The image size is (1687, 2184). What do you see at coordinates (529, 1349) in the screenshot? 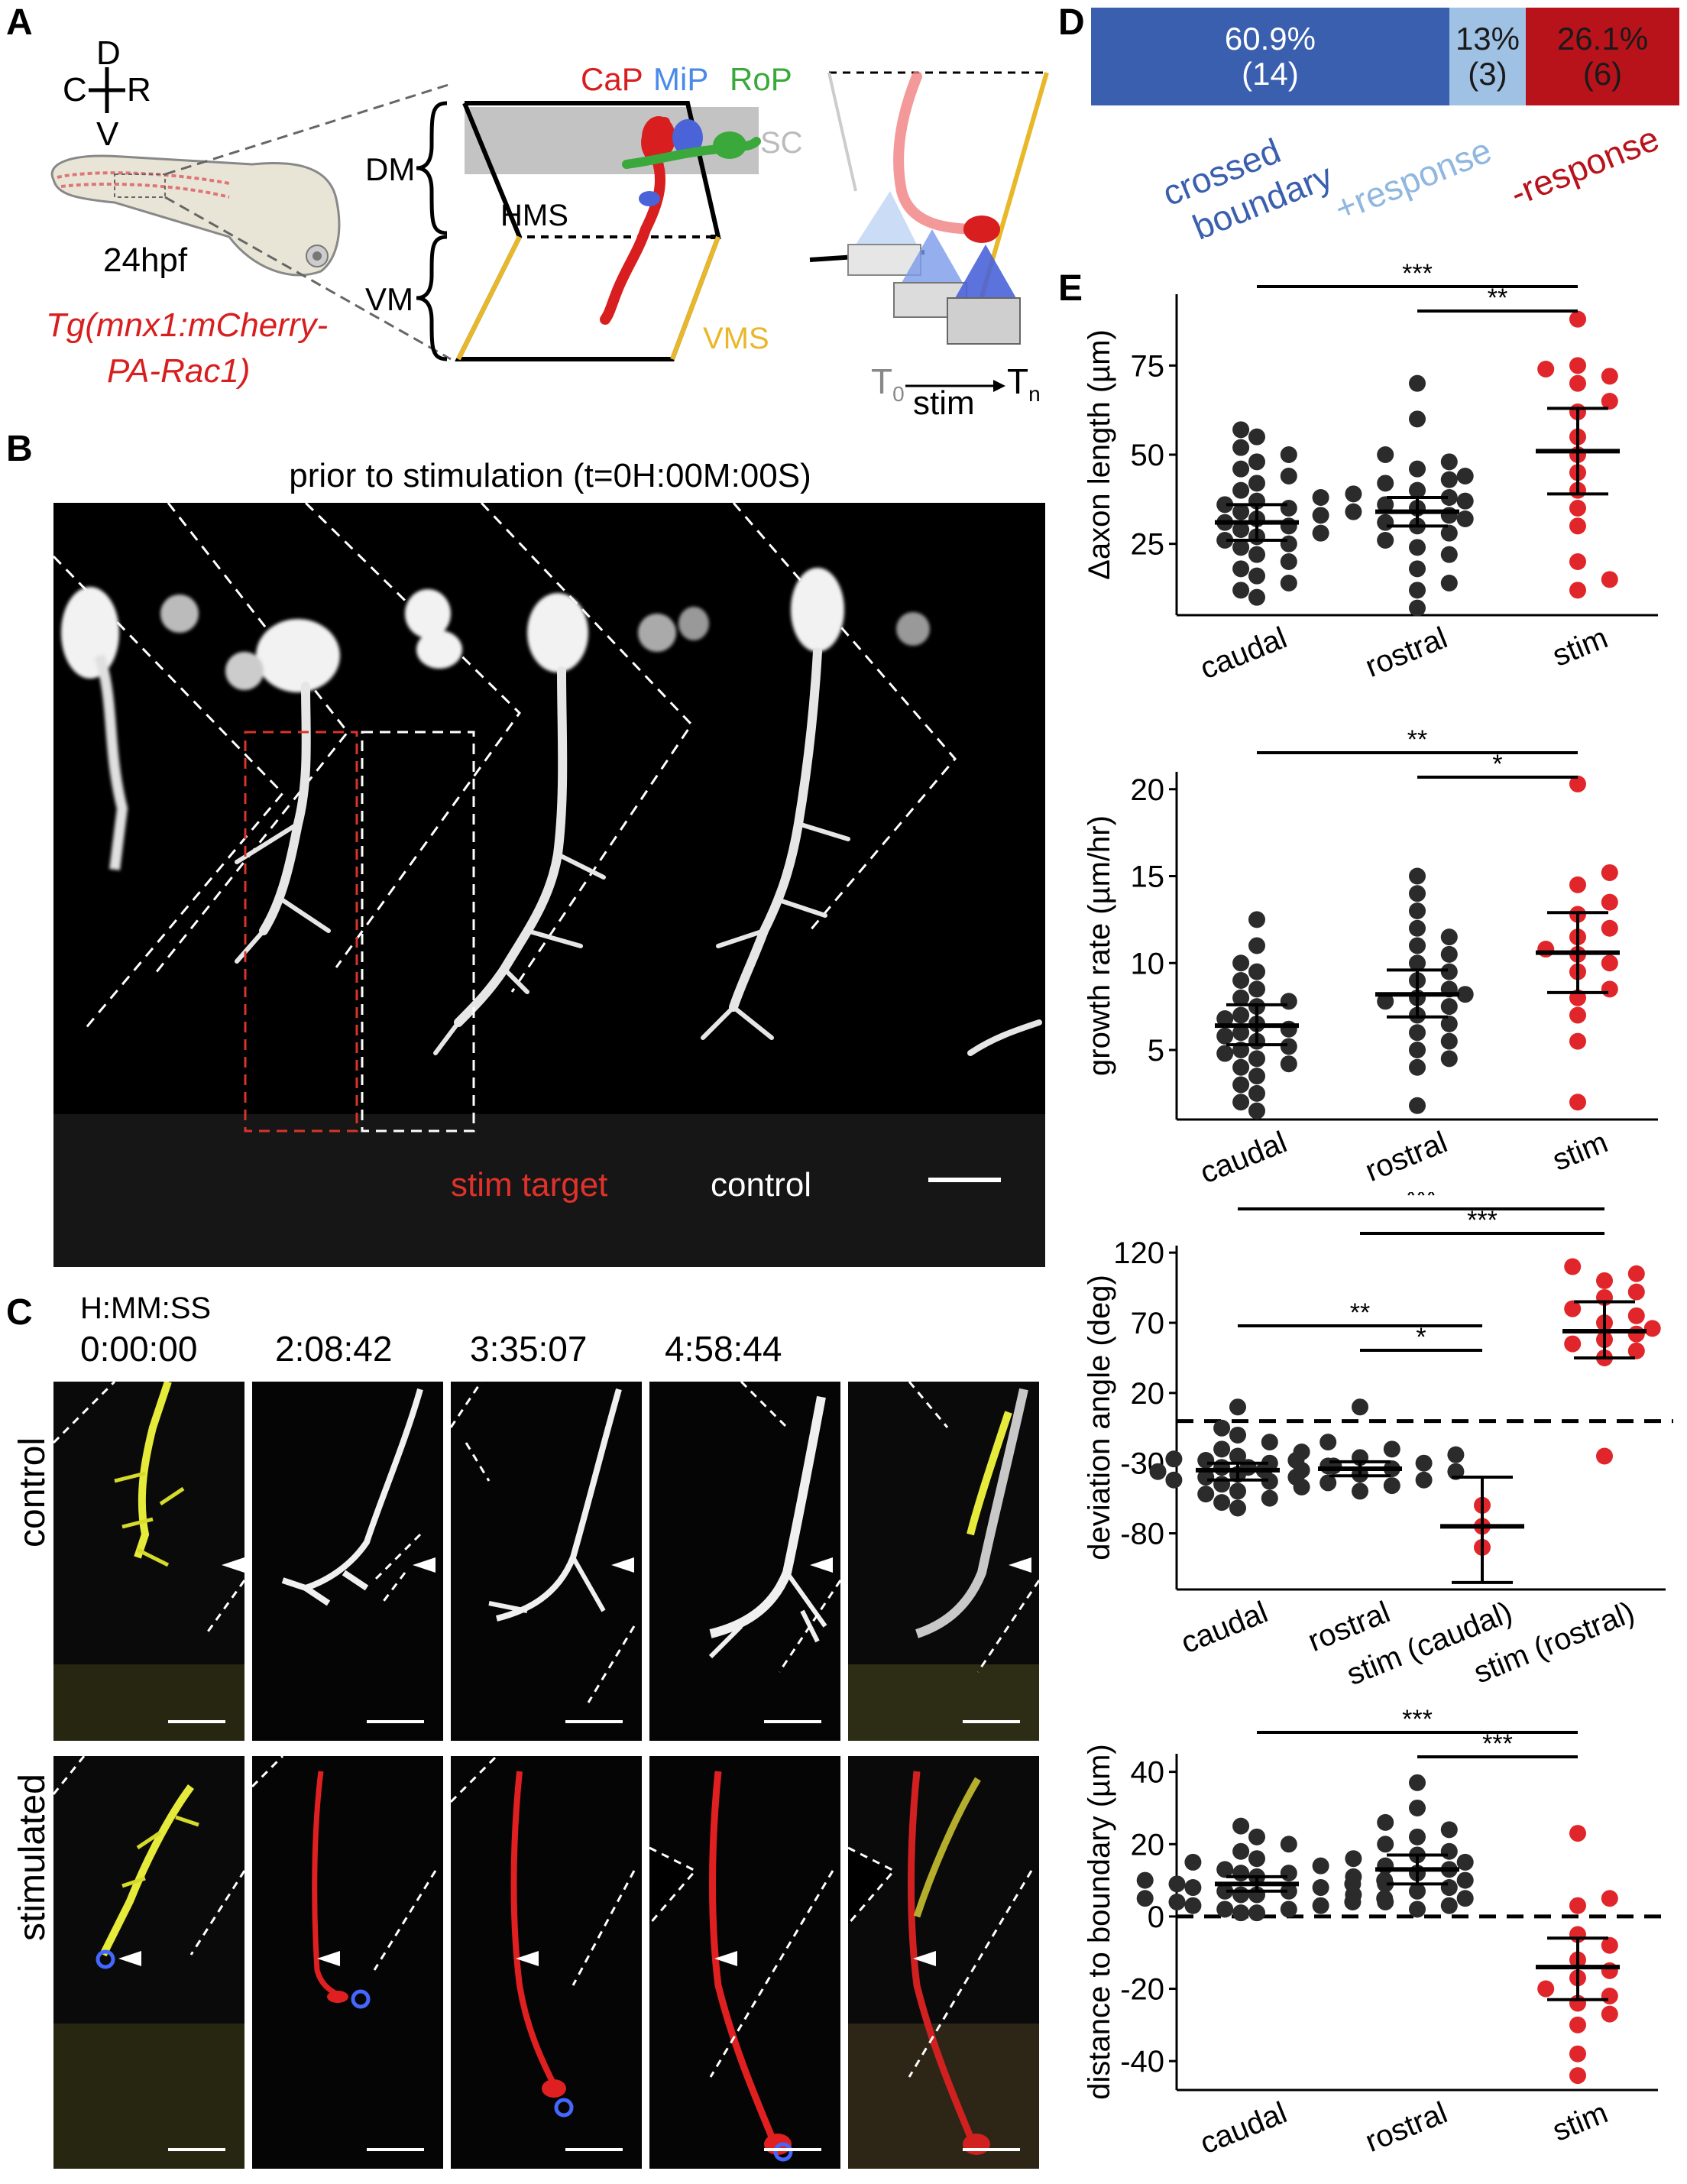
I see `time-label-2: 3:35:07` at bounding box center [529, 1349].